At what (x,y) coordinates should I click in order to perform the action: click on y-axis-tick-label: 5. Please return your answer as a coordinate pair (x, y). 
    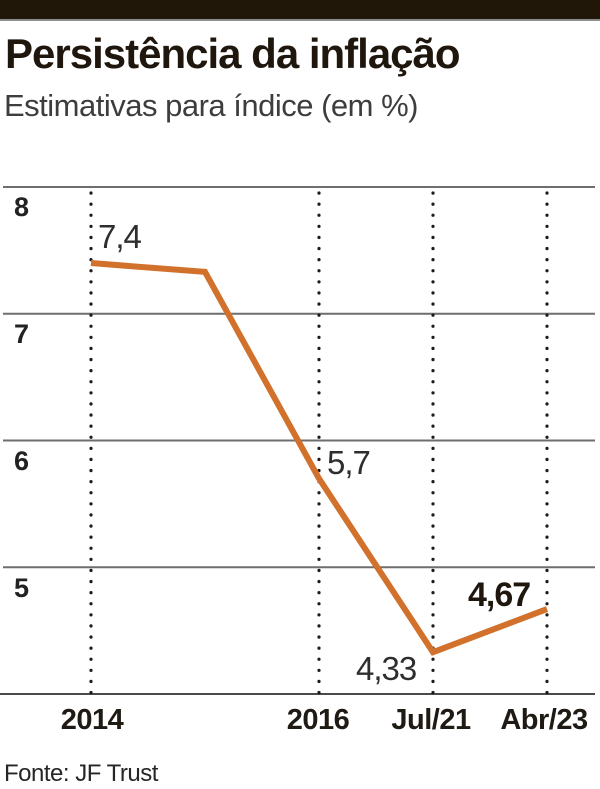
    Looking at the image, I should click on (22, 588).